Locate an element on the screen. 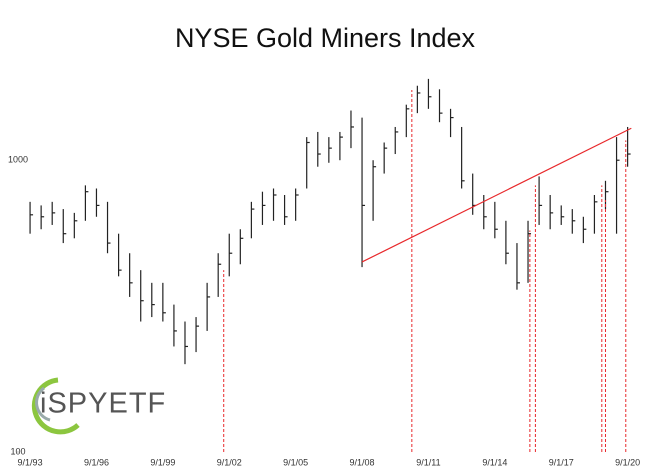 The image size is (650, 476). x-tick-label: 9/1/14 is located at coordinates (494, 462).